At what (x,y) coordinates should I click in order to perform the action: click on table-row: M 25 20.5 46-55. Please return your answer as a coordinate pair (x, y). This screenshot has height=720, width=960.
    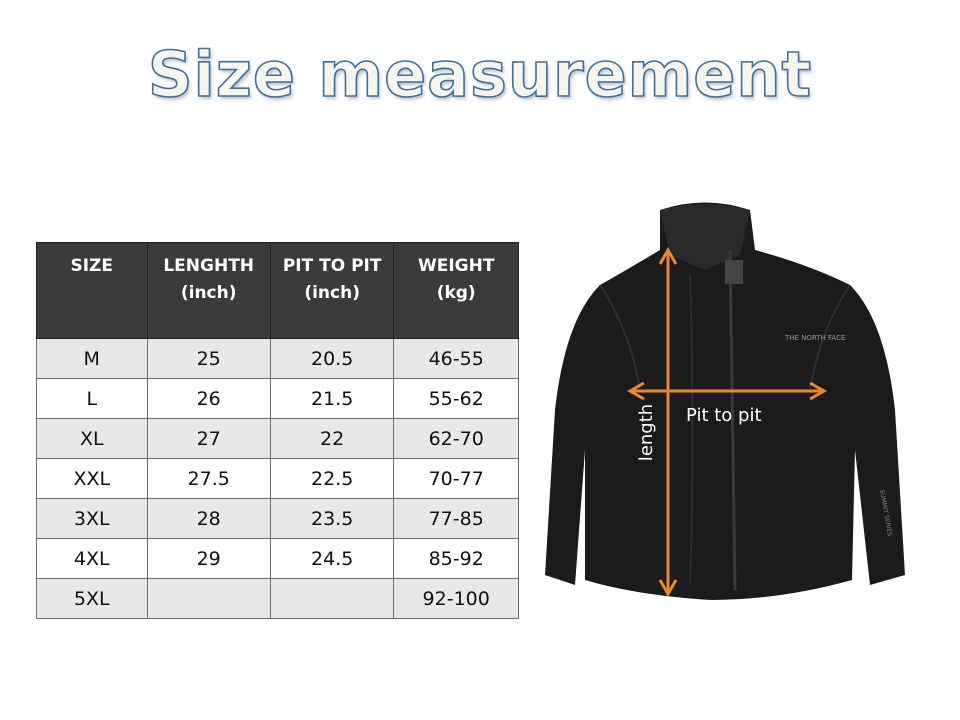
    Looking at the image, I should click on (277, 358).